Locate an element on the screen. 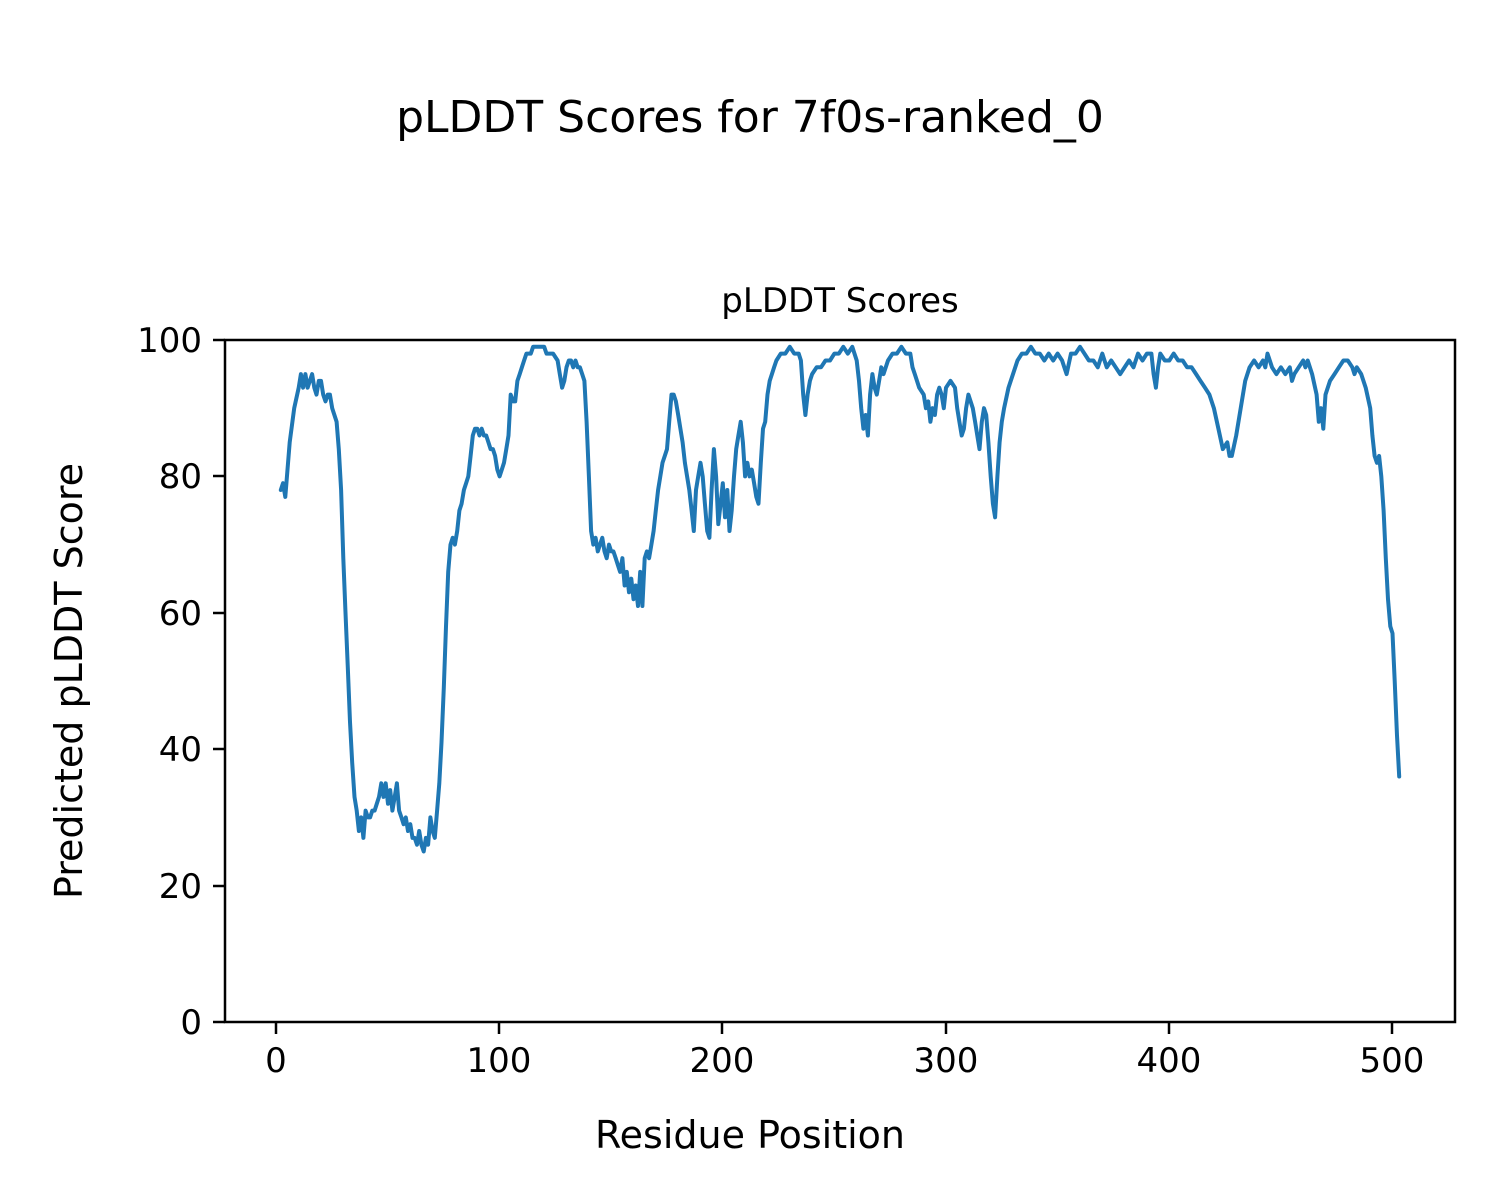 The image size is (1500, 1200). y-tick-marks is located at coordinates (219, 681).